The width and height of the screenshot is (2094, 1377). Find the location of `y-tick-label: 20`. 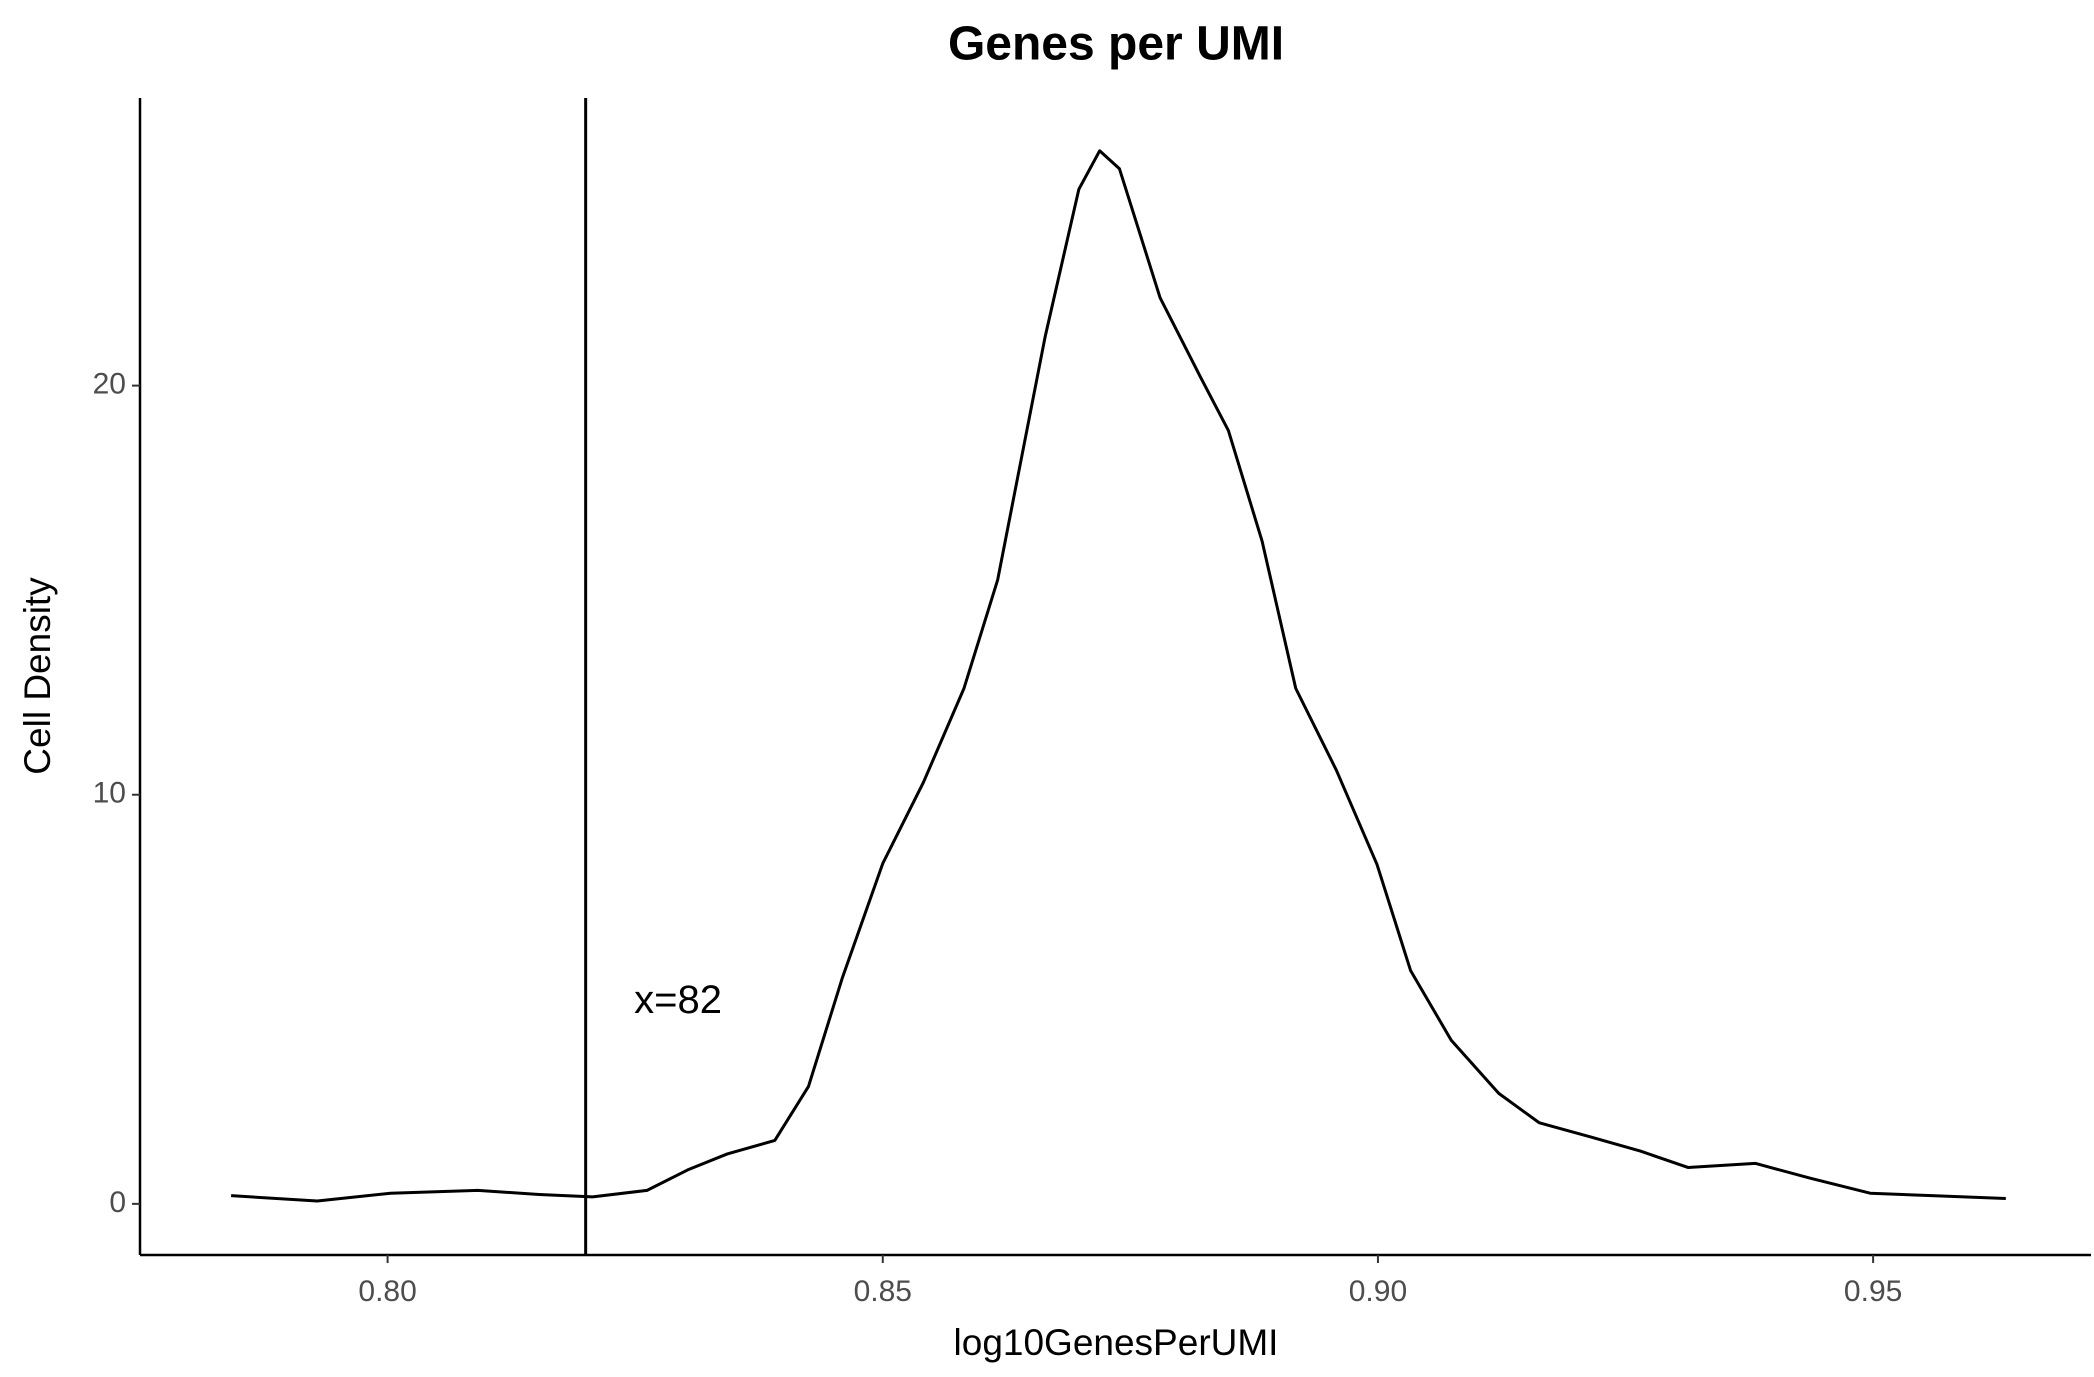

y-tick-label: 20 is located at coordinates (109, 384).